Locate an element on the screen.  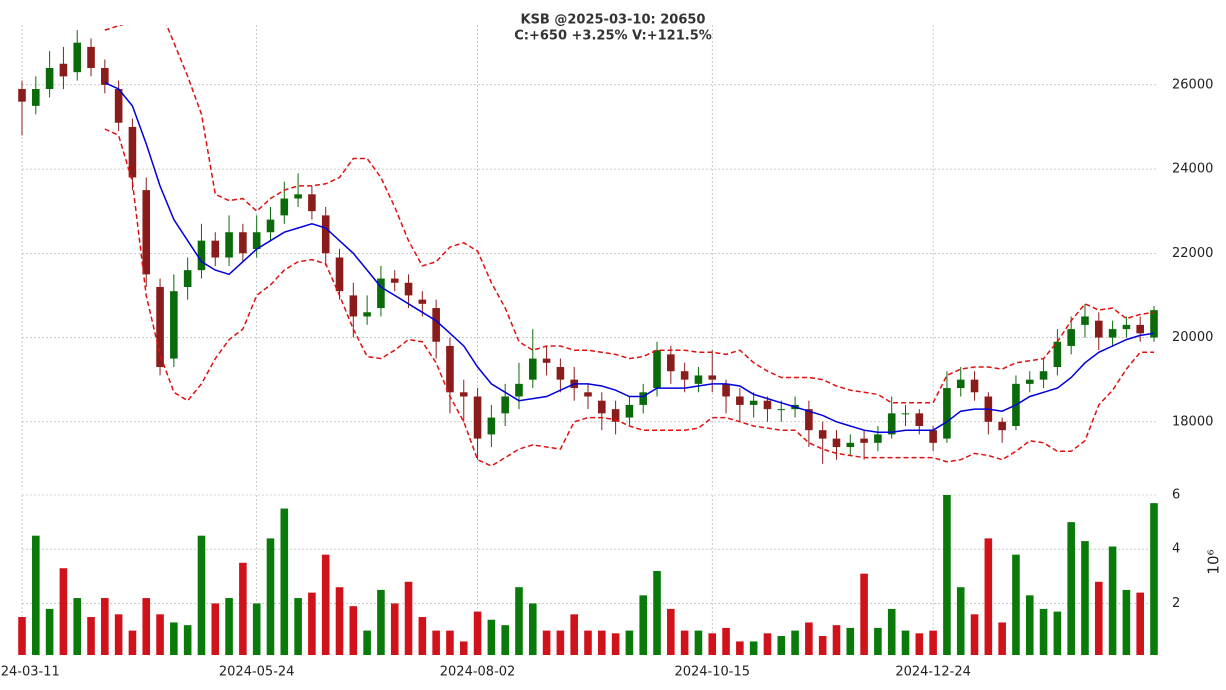
y-tick-label: 24000 is located at coordinates (1192, 169).